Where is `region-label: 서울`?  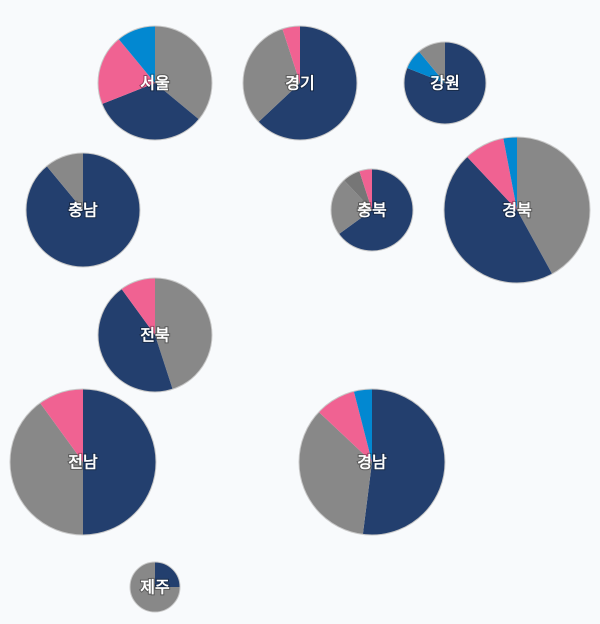 region-label: 서울 is located at coordinates (155, 83).